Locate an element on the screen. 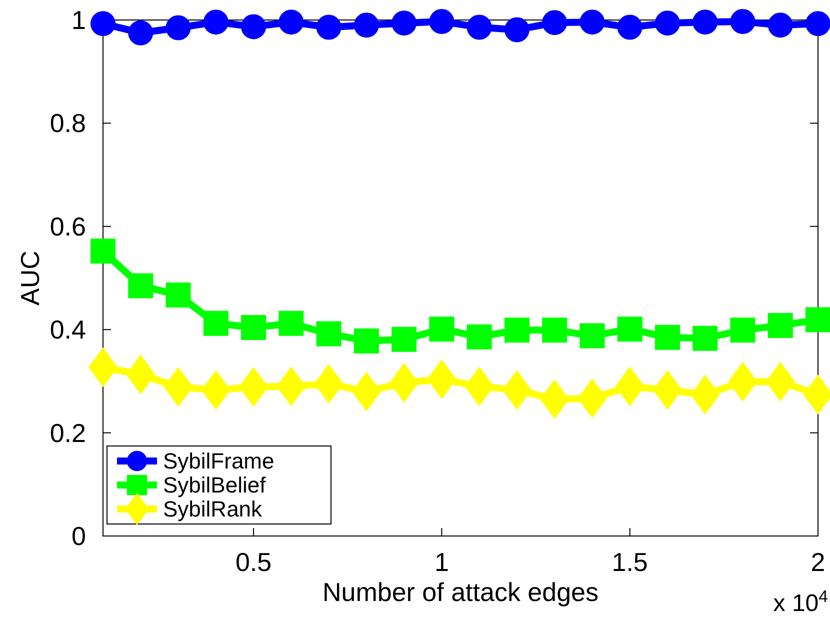  x-tick-label: 2 is located at coordinates (818, 562).